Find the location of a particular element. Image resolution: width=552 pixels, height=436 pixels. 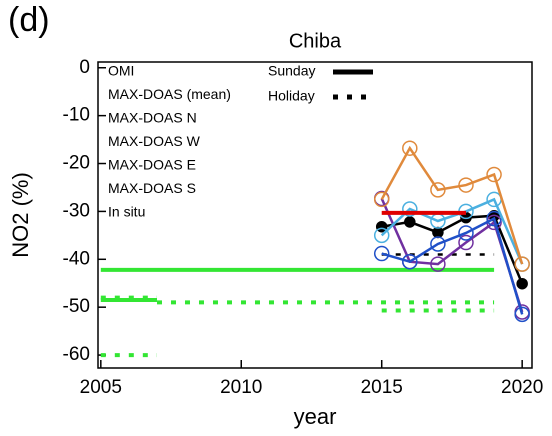

y-tick-label: -30 is located at coordinates (76, 210).